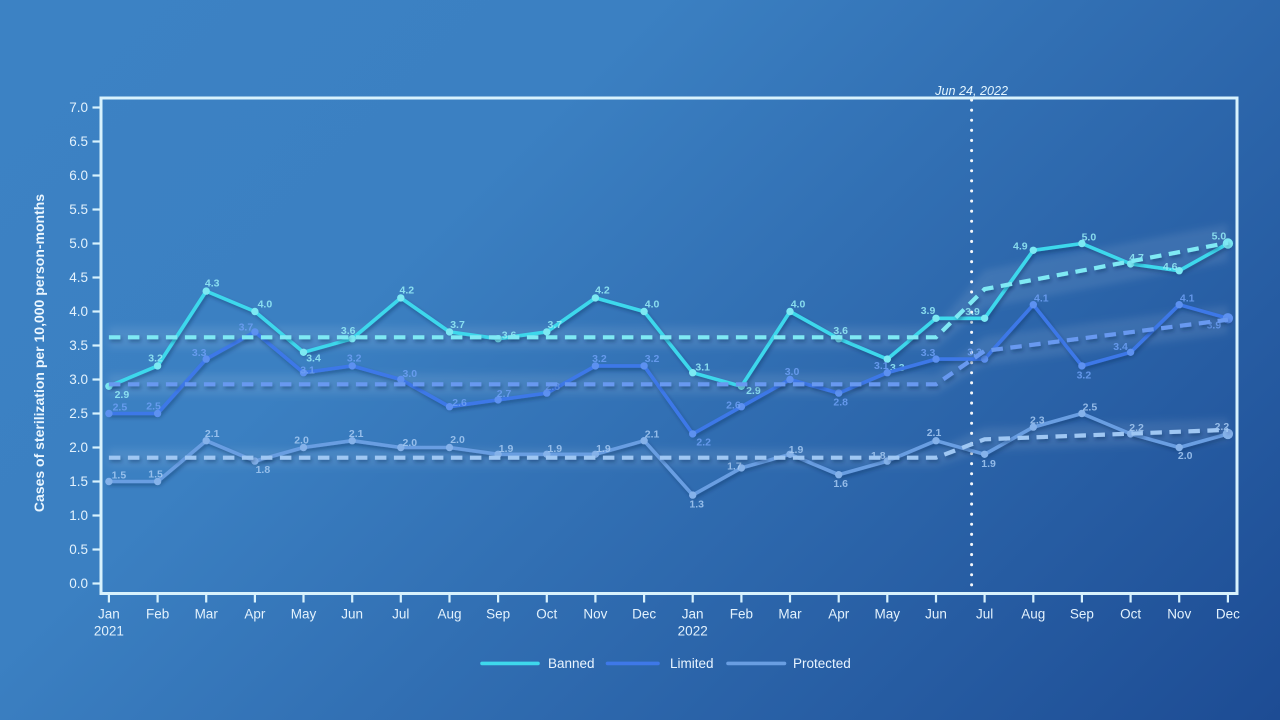 Image resolution: width=1280 pixels, height=720 pixels. Describe the element at coordinates (840, 484) in the screenshot. I see `svg-text: 1.6` at that location.